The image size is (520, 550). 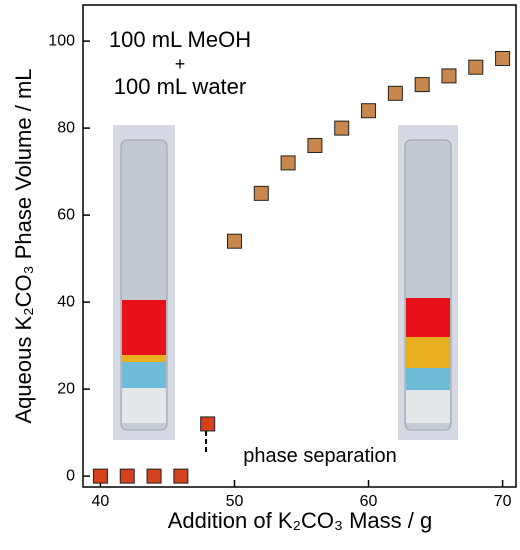 I want to click on annotation: +, so click(x=180, y=64).